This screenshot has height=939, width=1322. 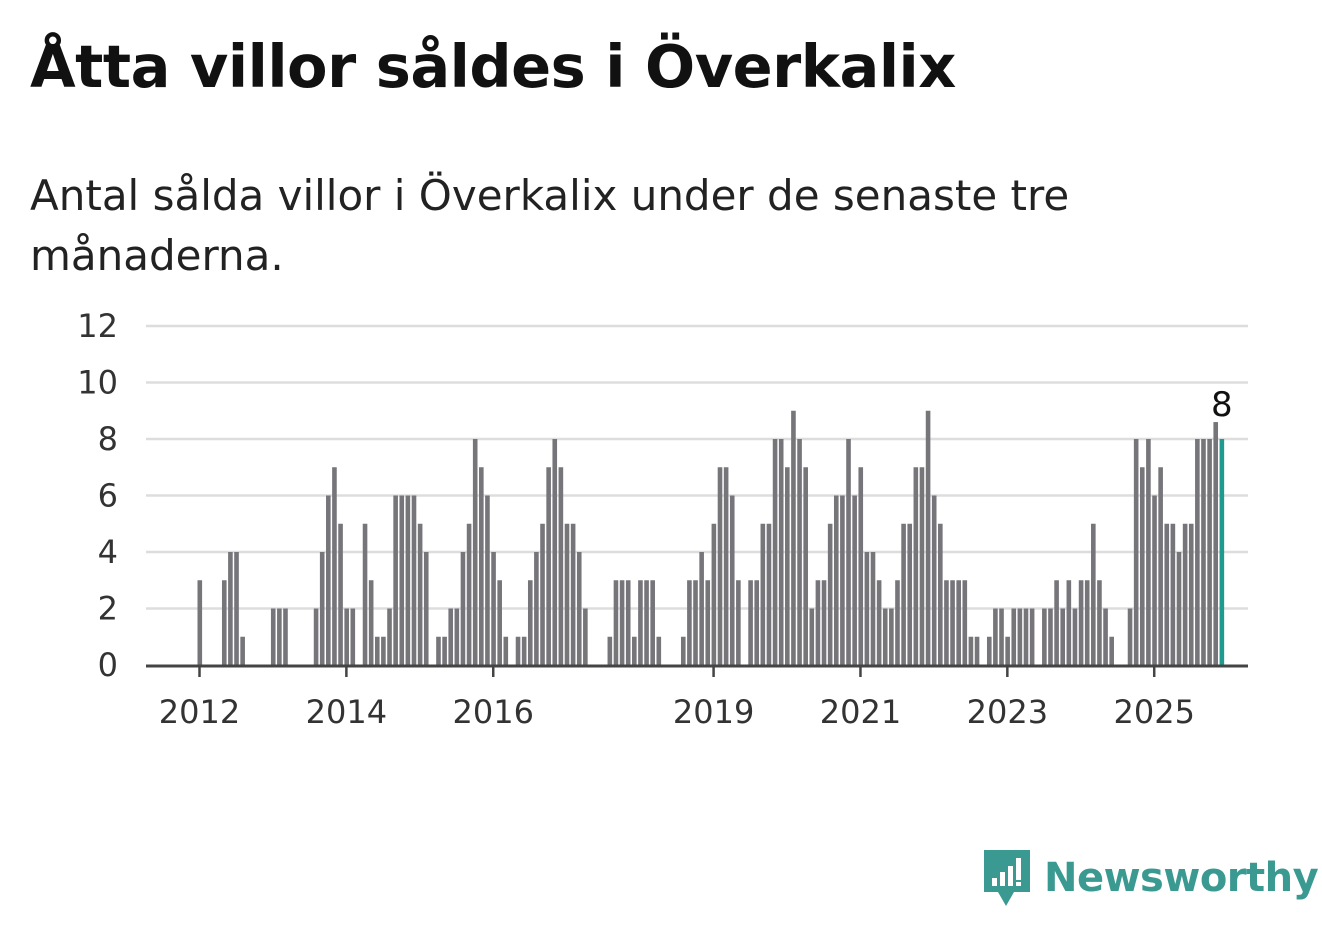 What do you see at coordinates (1007, 878) in the screenshot?
I see `newsworthy-logo-icon` at bounding box center [1007, 878].